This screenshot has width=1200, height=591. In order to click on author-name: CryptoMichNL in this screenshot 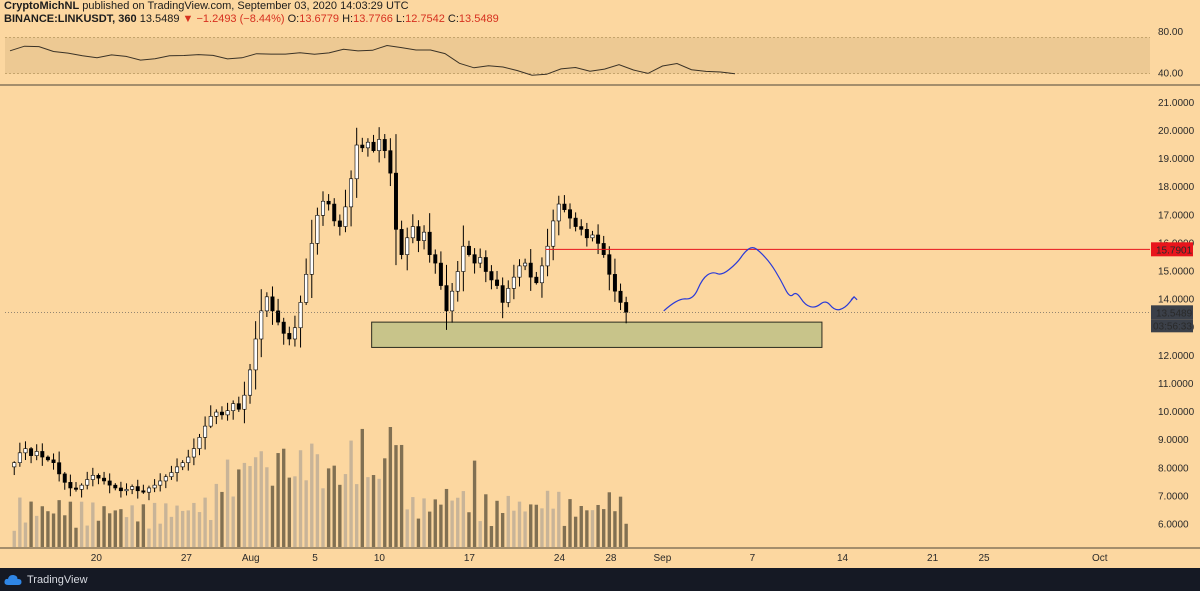, I will do `click(42, 6)`.